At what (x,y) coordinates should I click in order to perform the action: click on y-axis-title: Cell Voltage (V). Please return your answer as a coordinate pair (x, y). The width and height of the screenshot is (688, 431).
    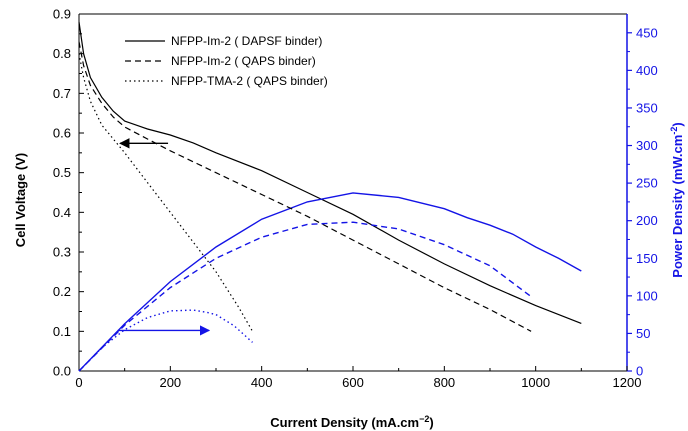
    Looking at the image, I should click on (20, 200).